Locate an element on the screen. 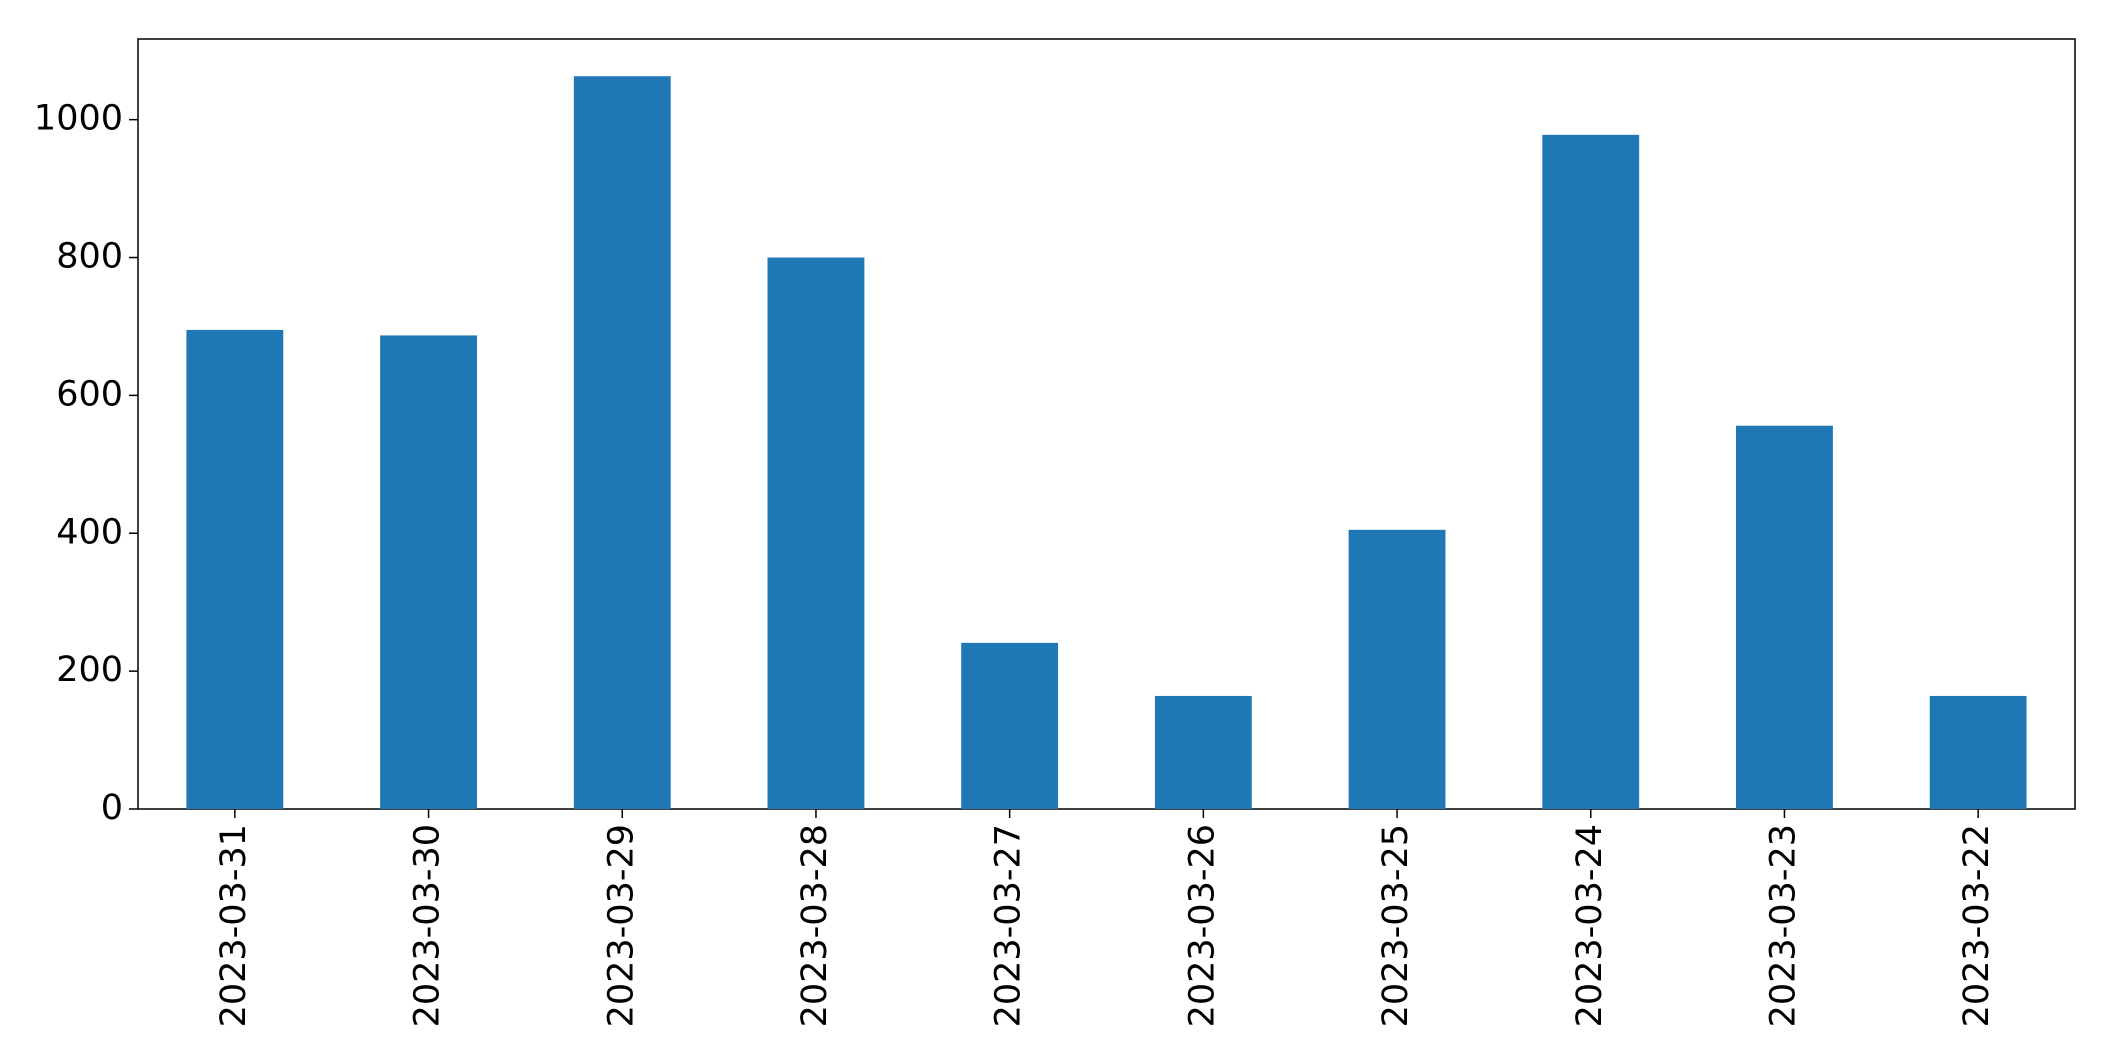 This screenshot has width=2115, height=1061. y-tick-label: 600 is located at coordinates (89, 394).